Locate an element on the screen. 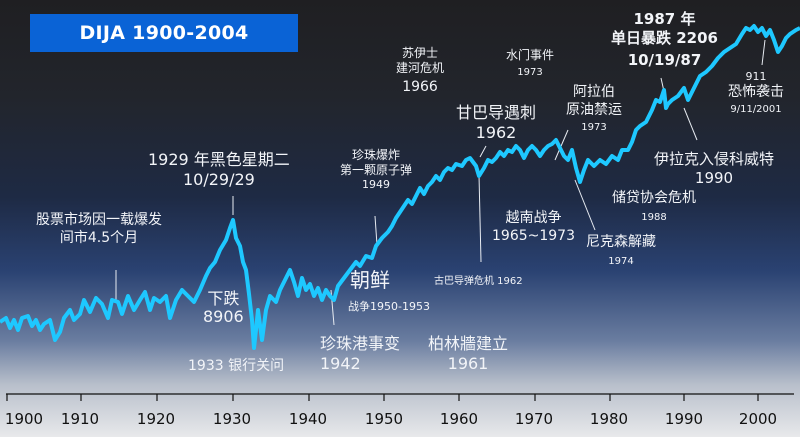  annotation-text: 朝鲜 is located at coordinates (370, 280).